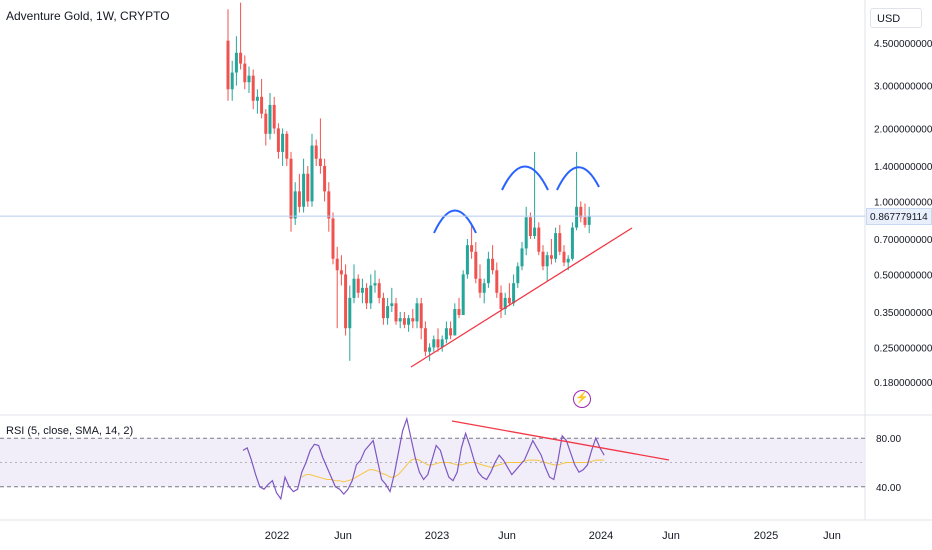 This screenshot has height=550, width=932. What do you see at coordinates (888, 439) in the screenshot?
I see `rsi-level-label: 80.00` at bounding box center [888, 439].